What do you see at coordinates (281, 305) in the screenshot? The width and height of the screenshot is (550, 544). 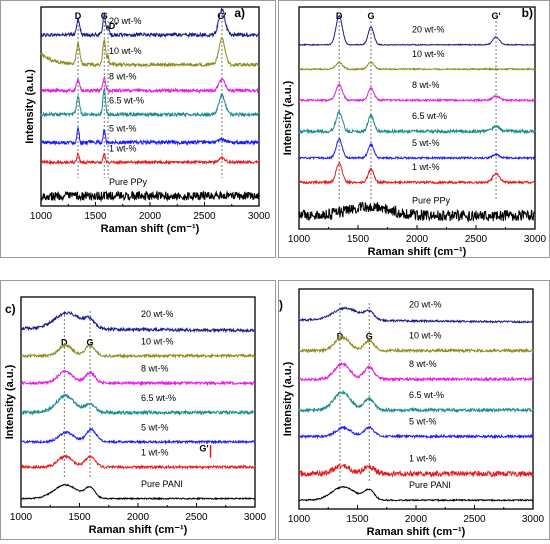 I see `panel-label: d)` at bounding box center [281, 305].